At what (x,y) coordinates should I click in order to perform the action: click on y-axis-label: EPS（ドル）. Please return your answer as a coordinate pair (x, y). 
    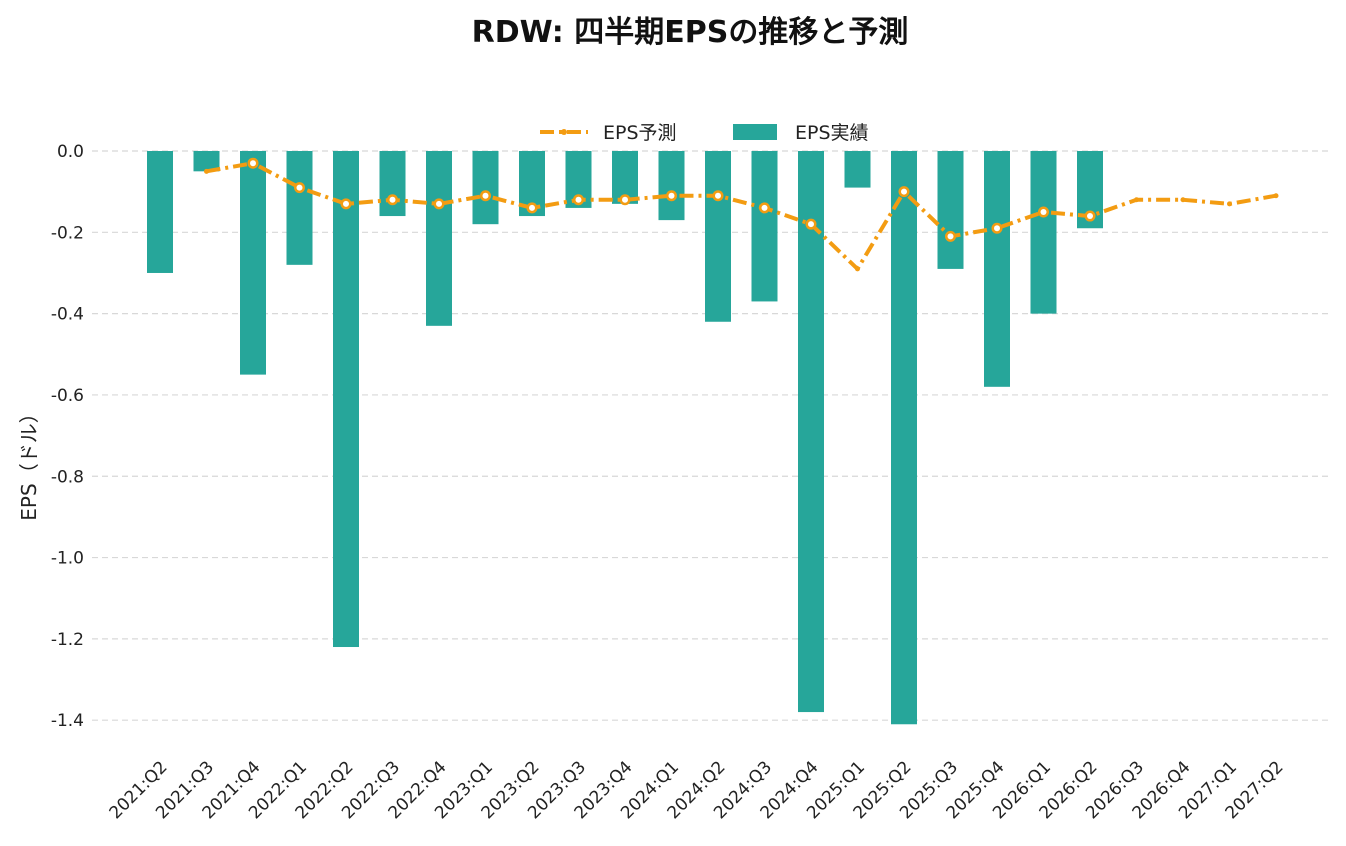
    Looking at the image, I should click on (29, 461).